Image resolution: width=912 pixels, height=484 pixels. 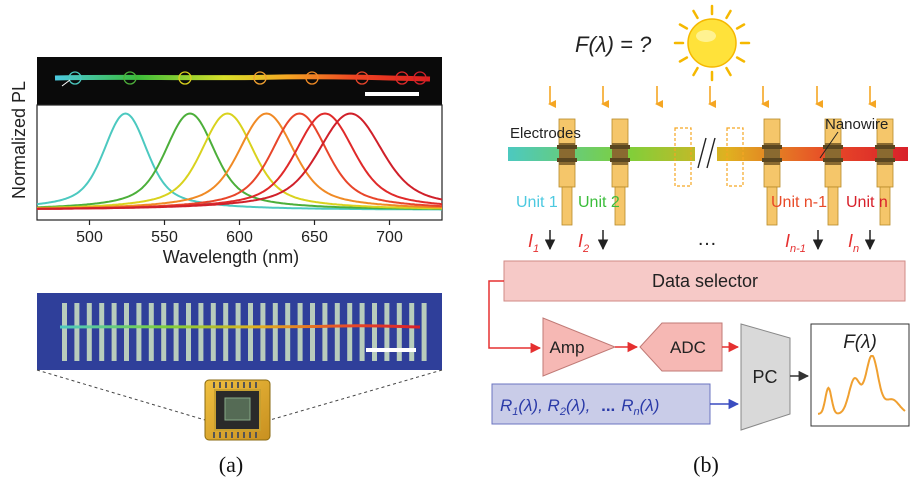 I want to click on nanowire-pointer, so click(x=829, y=145).